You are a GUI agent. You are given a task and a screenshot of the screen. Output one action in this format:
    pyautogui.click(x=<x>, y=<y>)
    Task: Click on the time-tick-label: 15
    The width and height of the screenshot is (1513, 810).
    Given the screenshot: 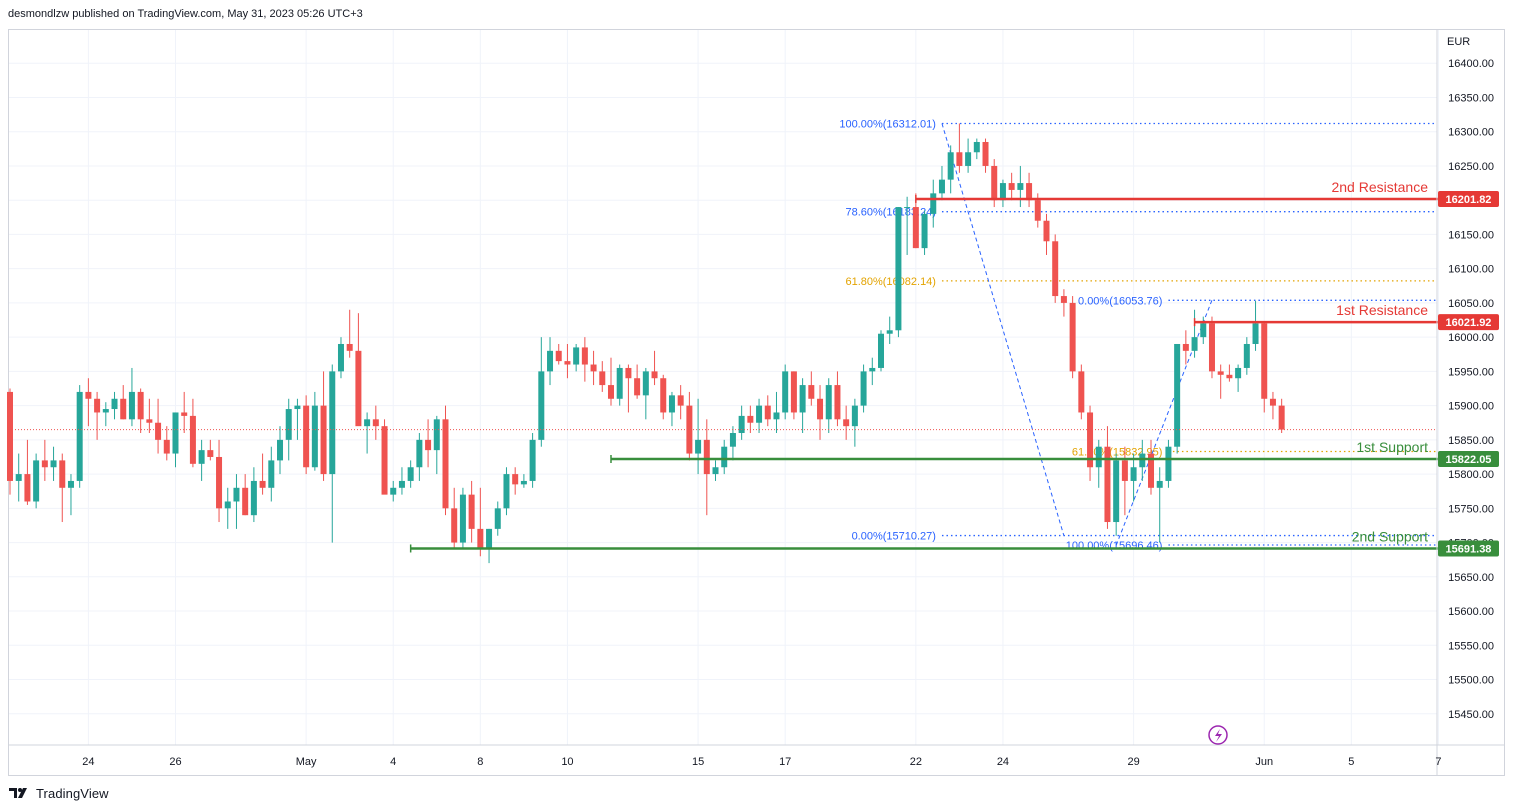 What is the action you would take?
    pyautogui.click(x=698, y=762)
    